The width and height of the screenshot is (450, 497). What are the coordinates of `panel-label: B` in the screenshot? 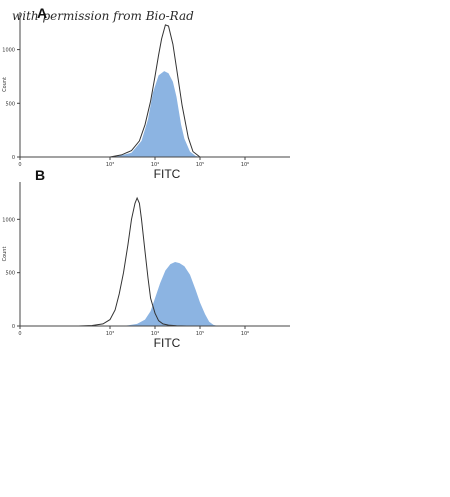 It's located at (40, 175).